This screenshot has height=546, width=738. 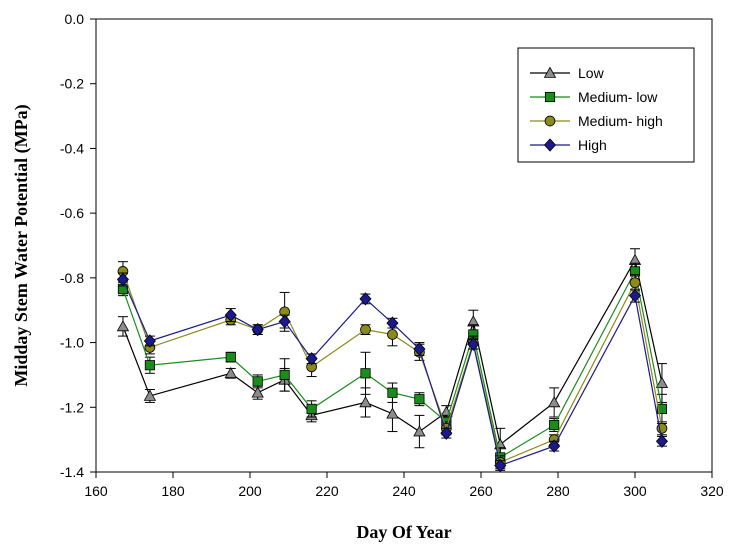 What do you see at coordinates (403, 532) in the screenshot?
I see `x-axis-title: Day Of Year` at bounding box center [403, 532].